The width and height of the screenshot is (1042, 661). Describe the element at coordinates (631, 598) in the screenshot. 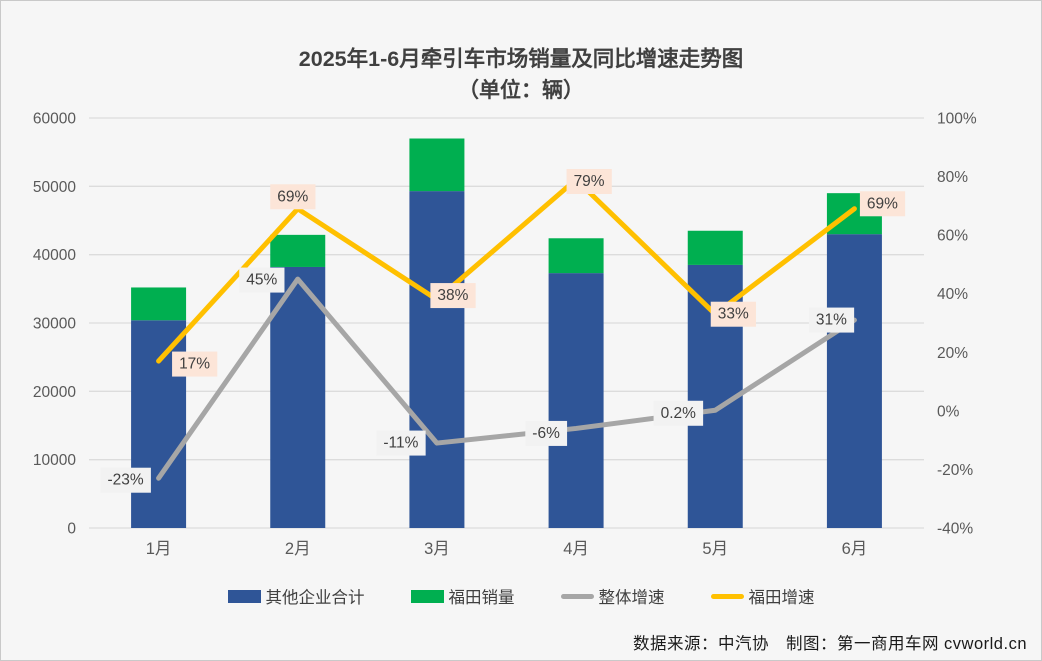

I see `legend-label: 整体增速` at that location.